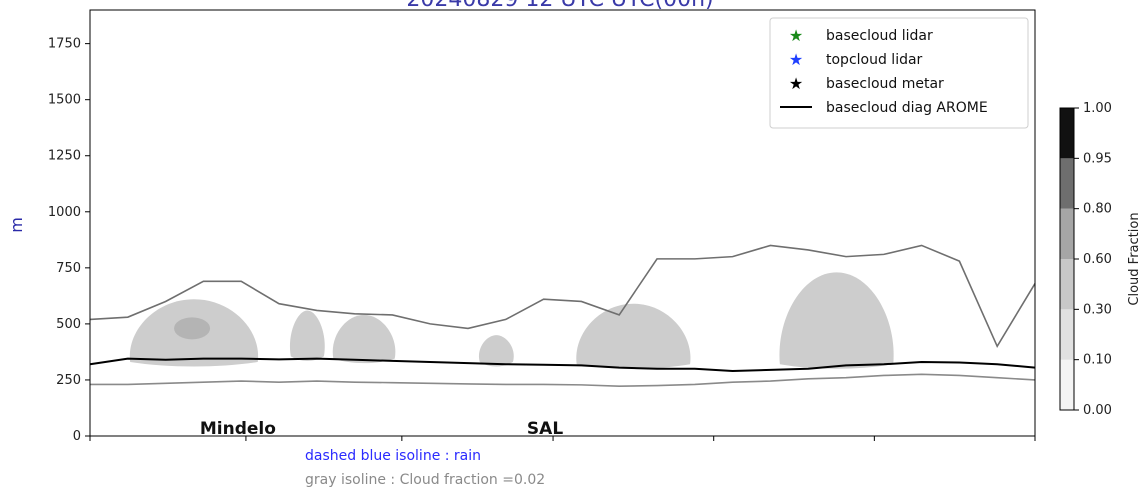 This screenshot has width=1146, height=492. What do you see at coordinates (1097, 410) in the screenshot?
I see `colorbar-tick-label: 0.00` at bounding box center [1097, 410].